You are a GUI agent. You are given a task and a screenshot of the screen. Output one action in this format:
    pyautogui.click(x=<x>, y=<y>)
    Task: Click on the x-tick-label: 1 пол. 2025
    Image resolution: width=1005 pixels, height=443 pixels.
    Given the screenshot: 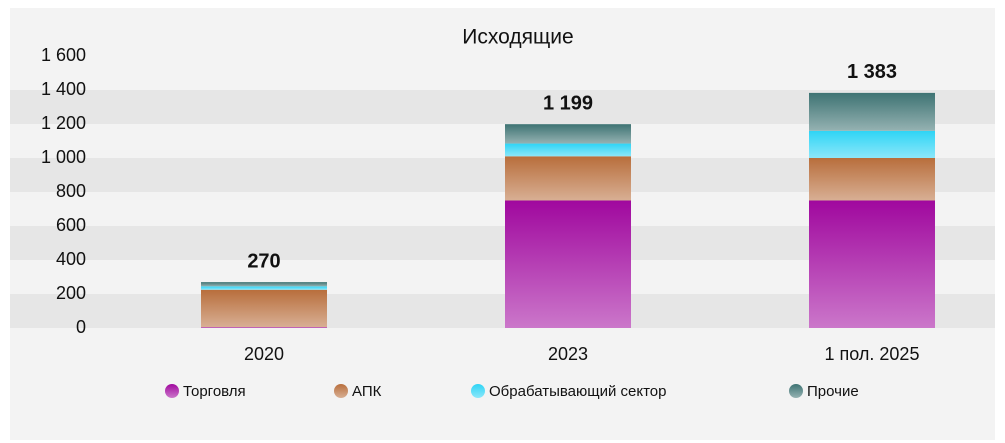 What is the action you would take?
    pyautogui.click(x=872, y=354)
    